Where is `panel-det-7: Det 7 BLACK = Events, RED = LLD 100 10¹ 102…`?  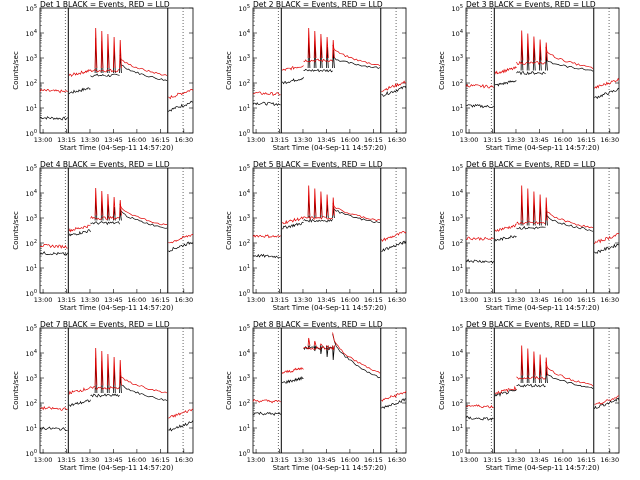
panel-det-7: Det 7 BLACK = Events, RED = LLD 100 10¹ 102… is located at coordinates (103, 396).